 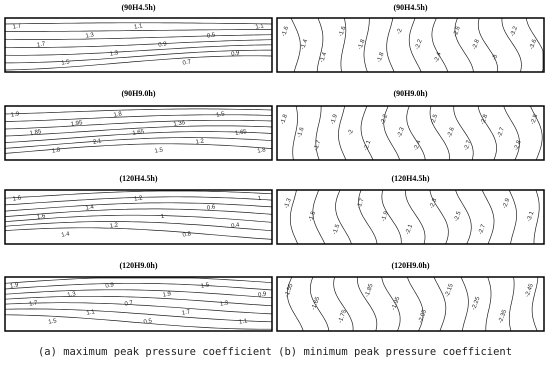 What do you see at coordinates (66, 234) in the screenshot?
I see `contour-label: 1.4` at bounding box center [66, 234].